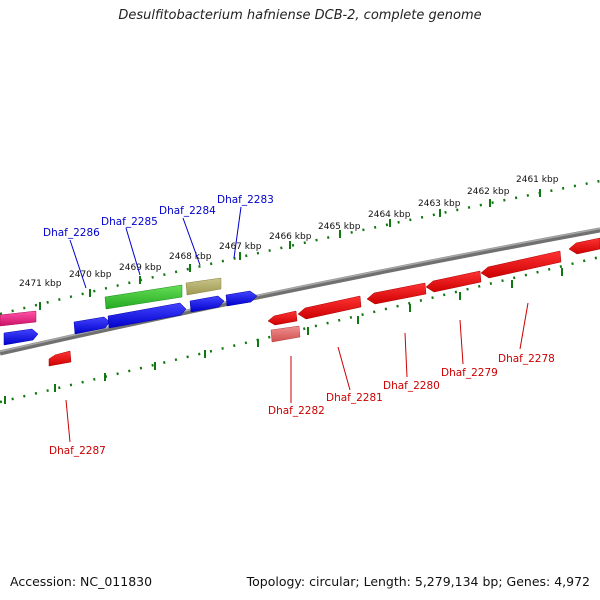  Describe the element at coordinates (296, 411) in the screenshot. I see `label-dhaf-2282: Dhaf_2282` at that location.